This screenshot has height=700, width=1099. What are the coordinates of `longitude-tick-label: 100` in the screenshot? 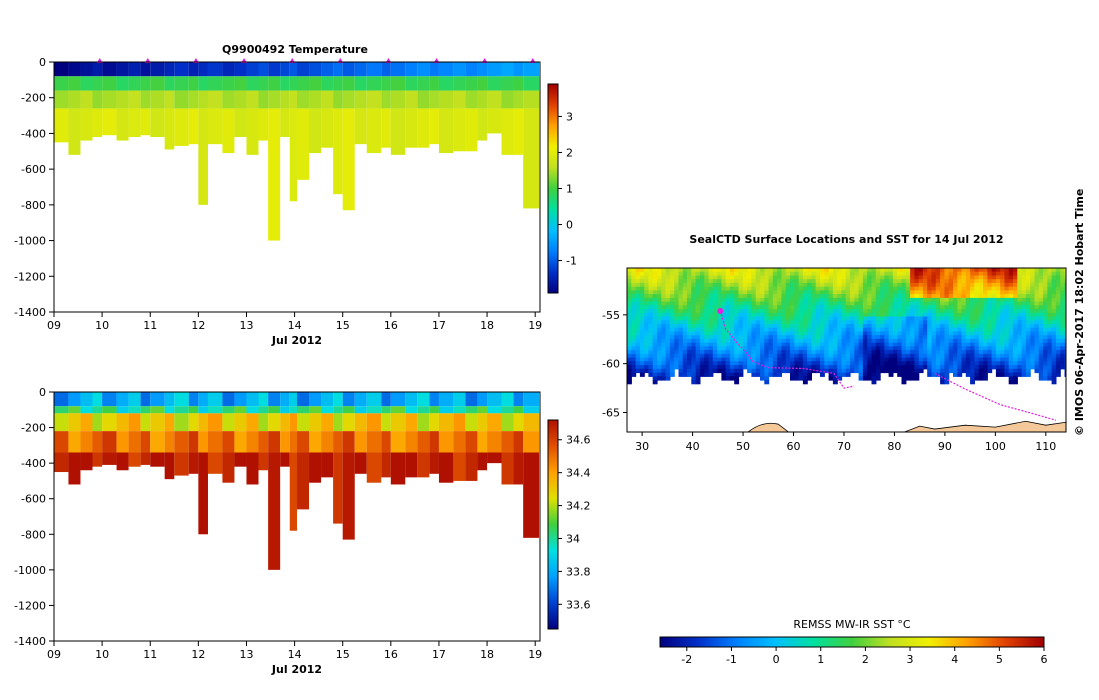 It's located at (995, 446).